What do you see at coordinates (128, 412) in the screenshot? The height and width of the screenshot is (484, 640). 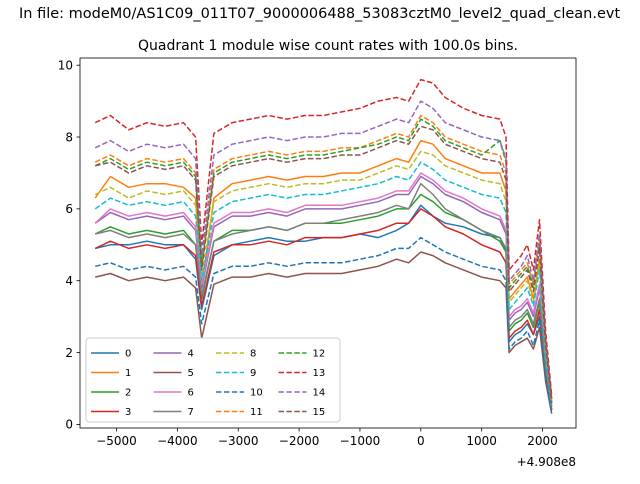 I see `legend-label: 3` at bounding box center [128, 412].